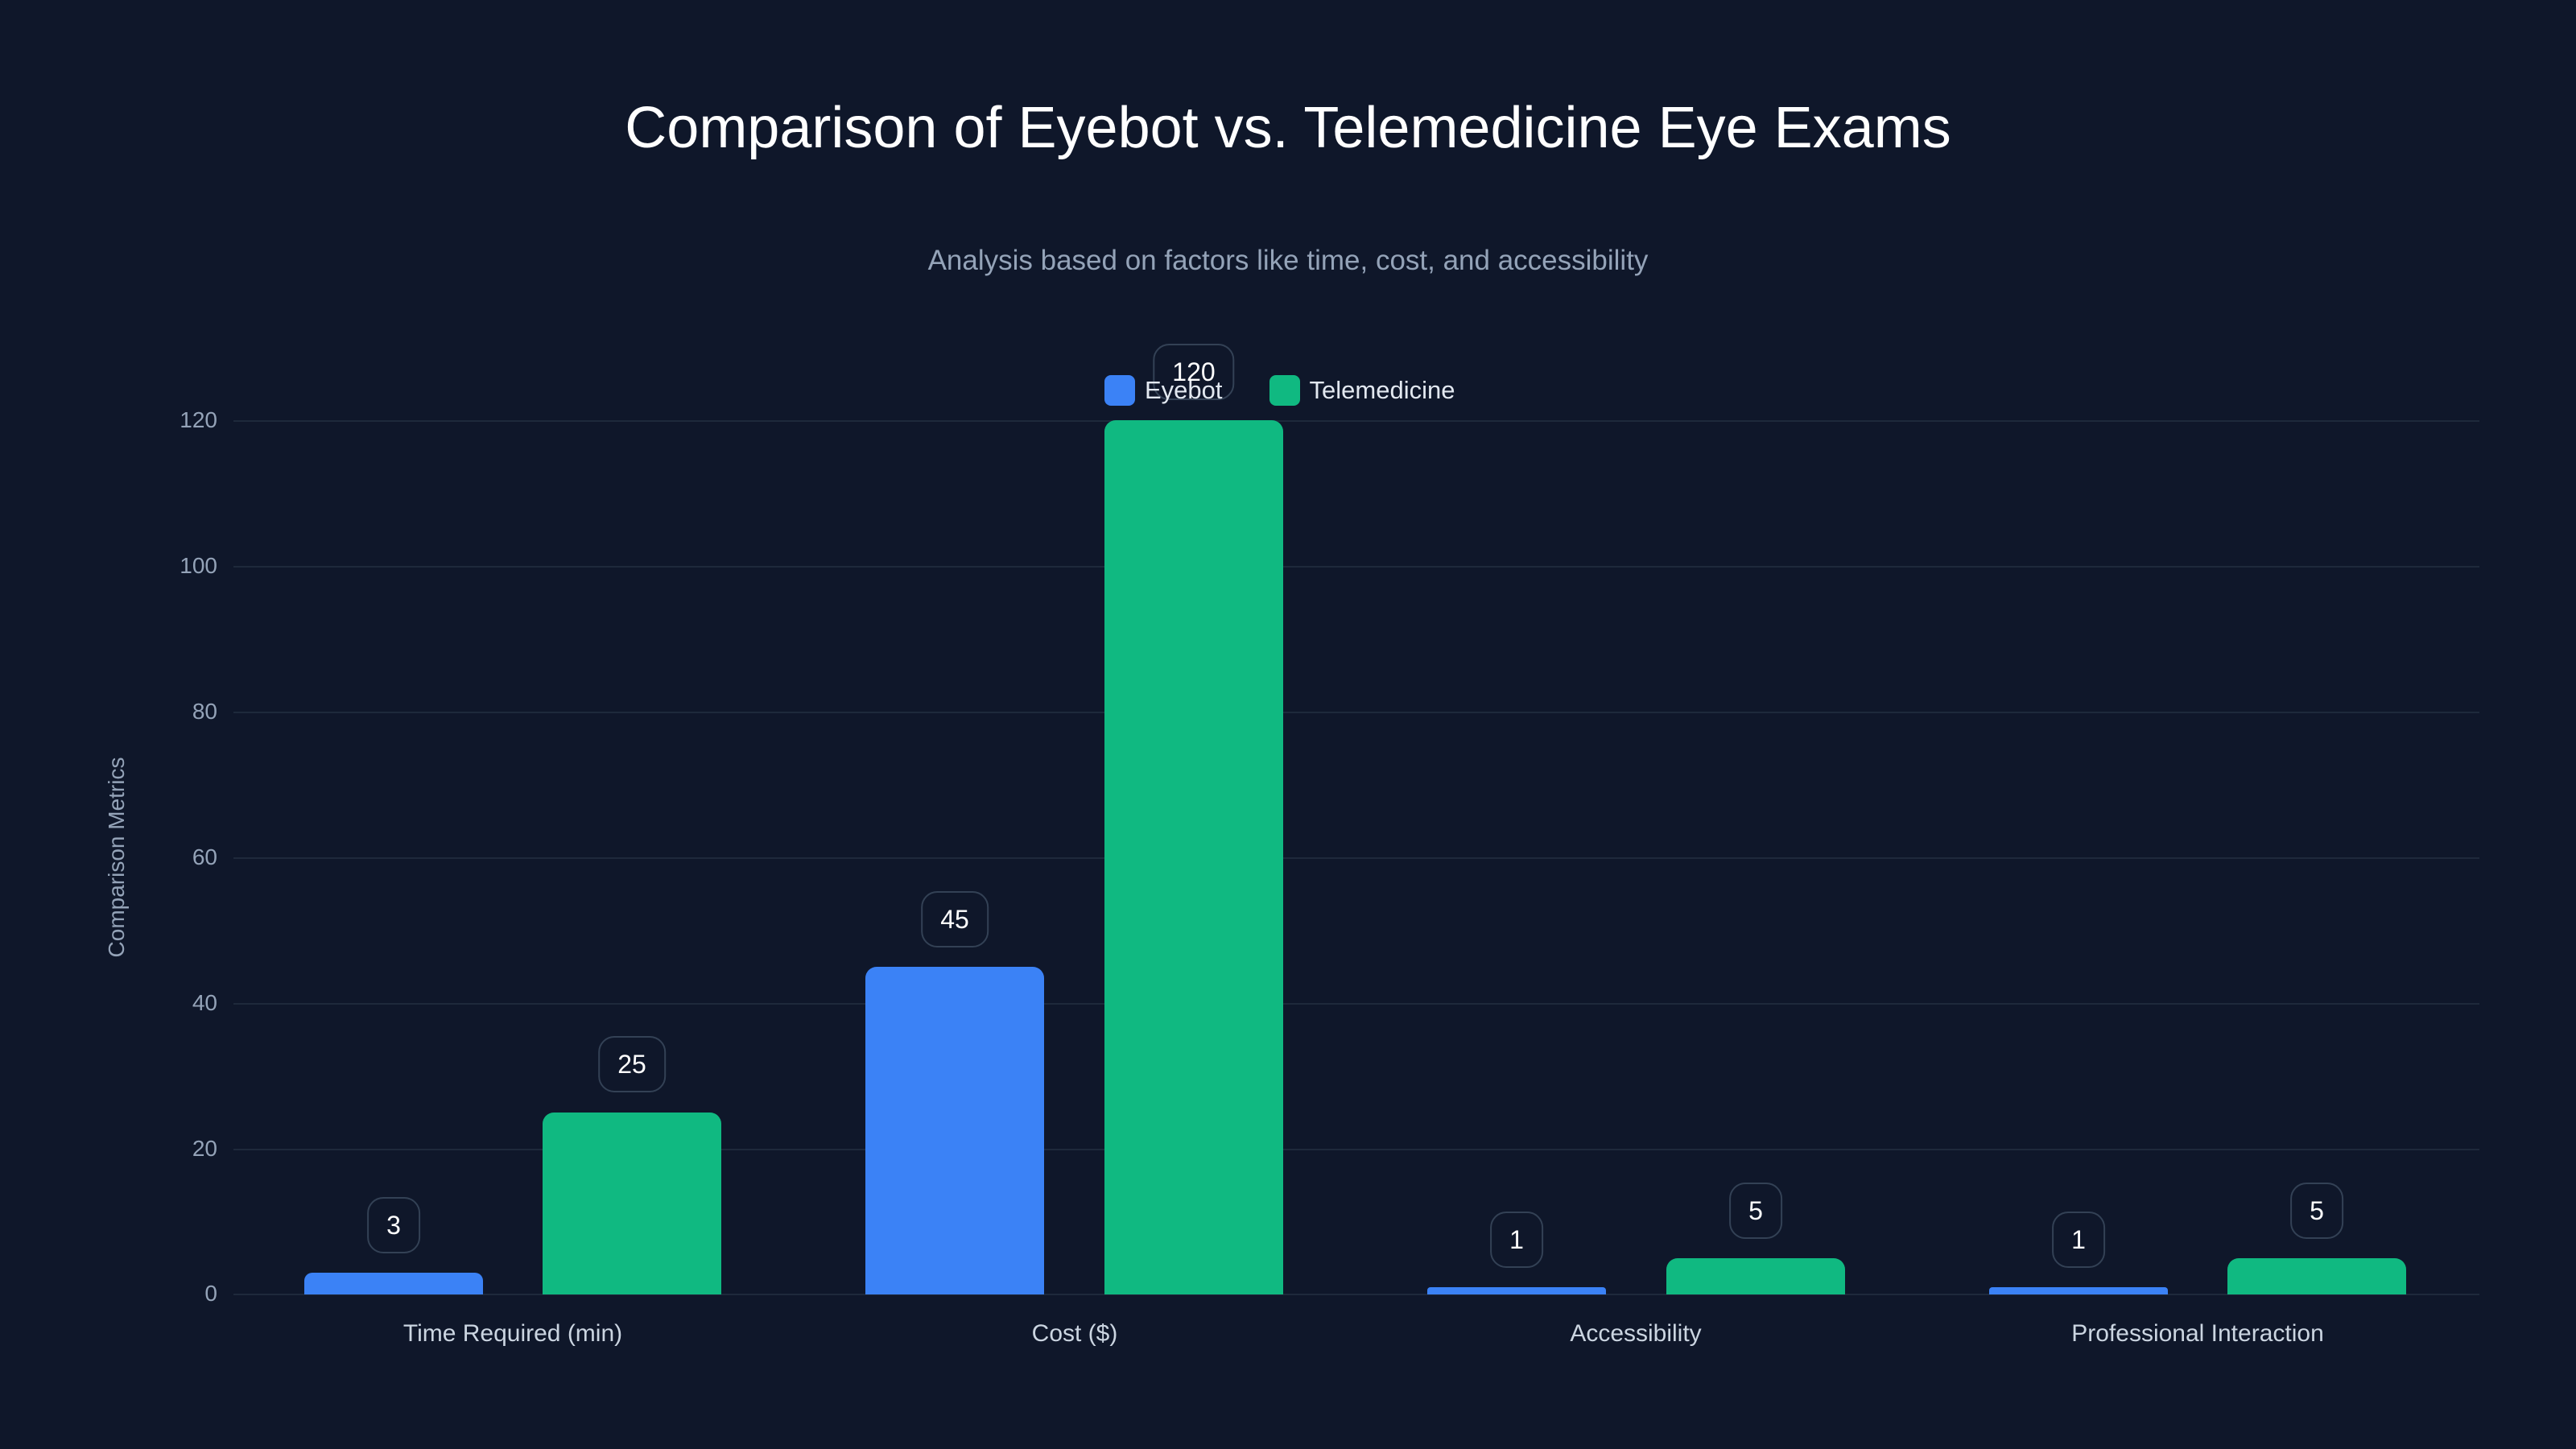 The height and width of the screenshot is (1449, 2576). I want to click on legend-item-eyebot: Eyebot, so click(1163, 390).